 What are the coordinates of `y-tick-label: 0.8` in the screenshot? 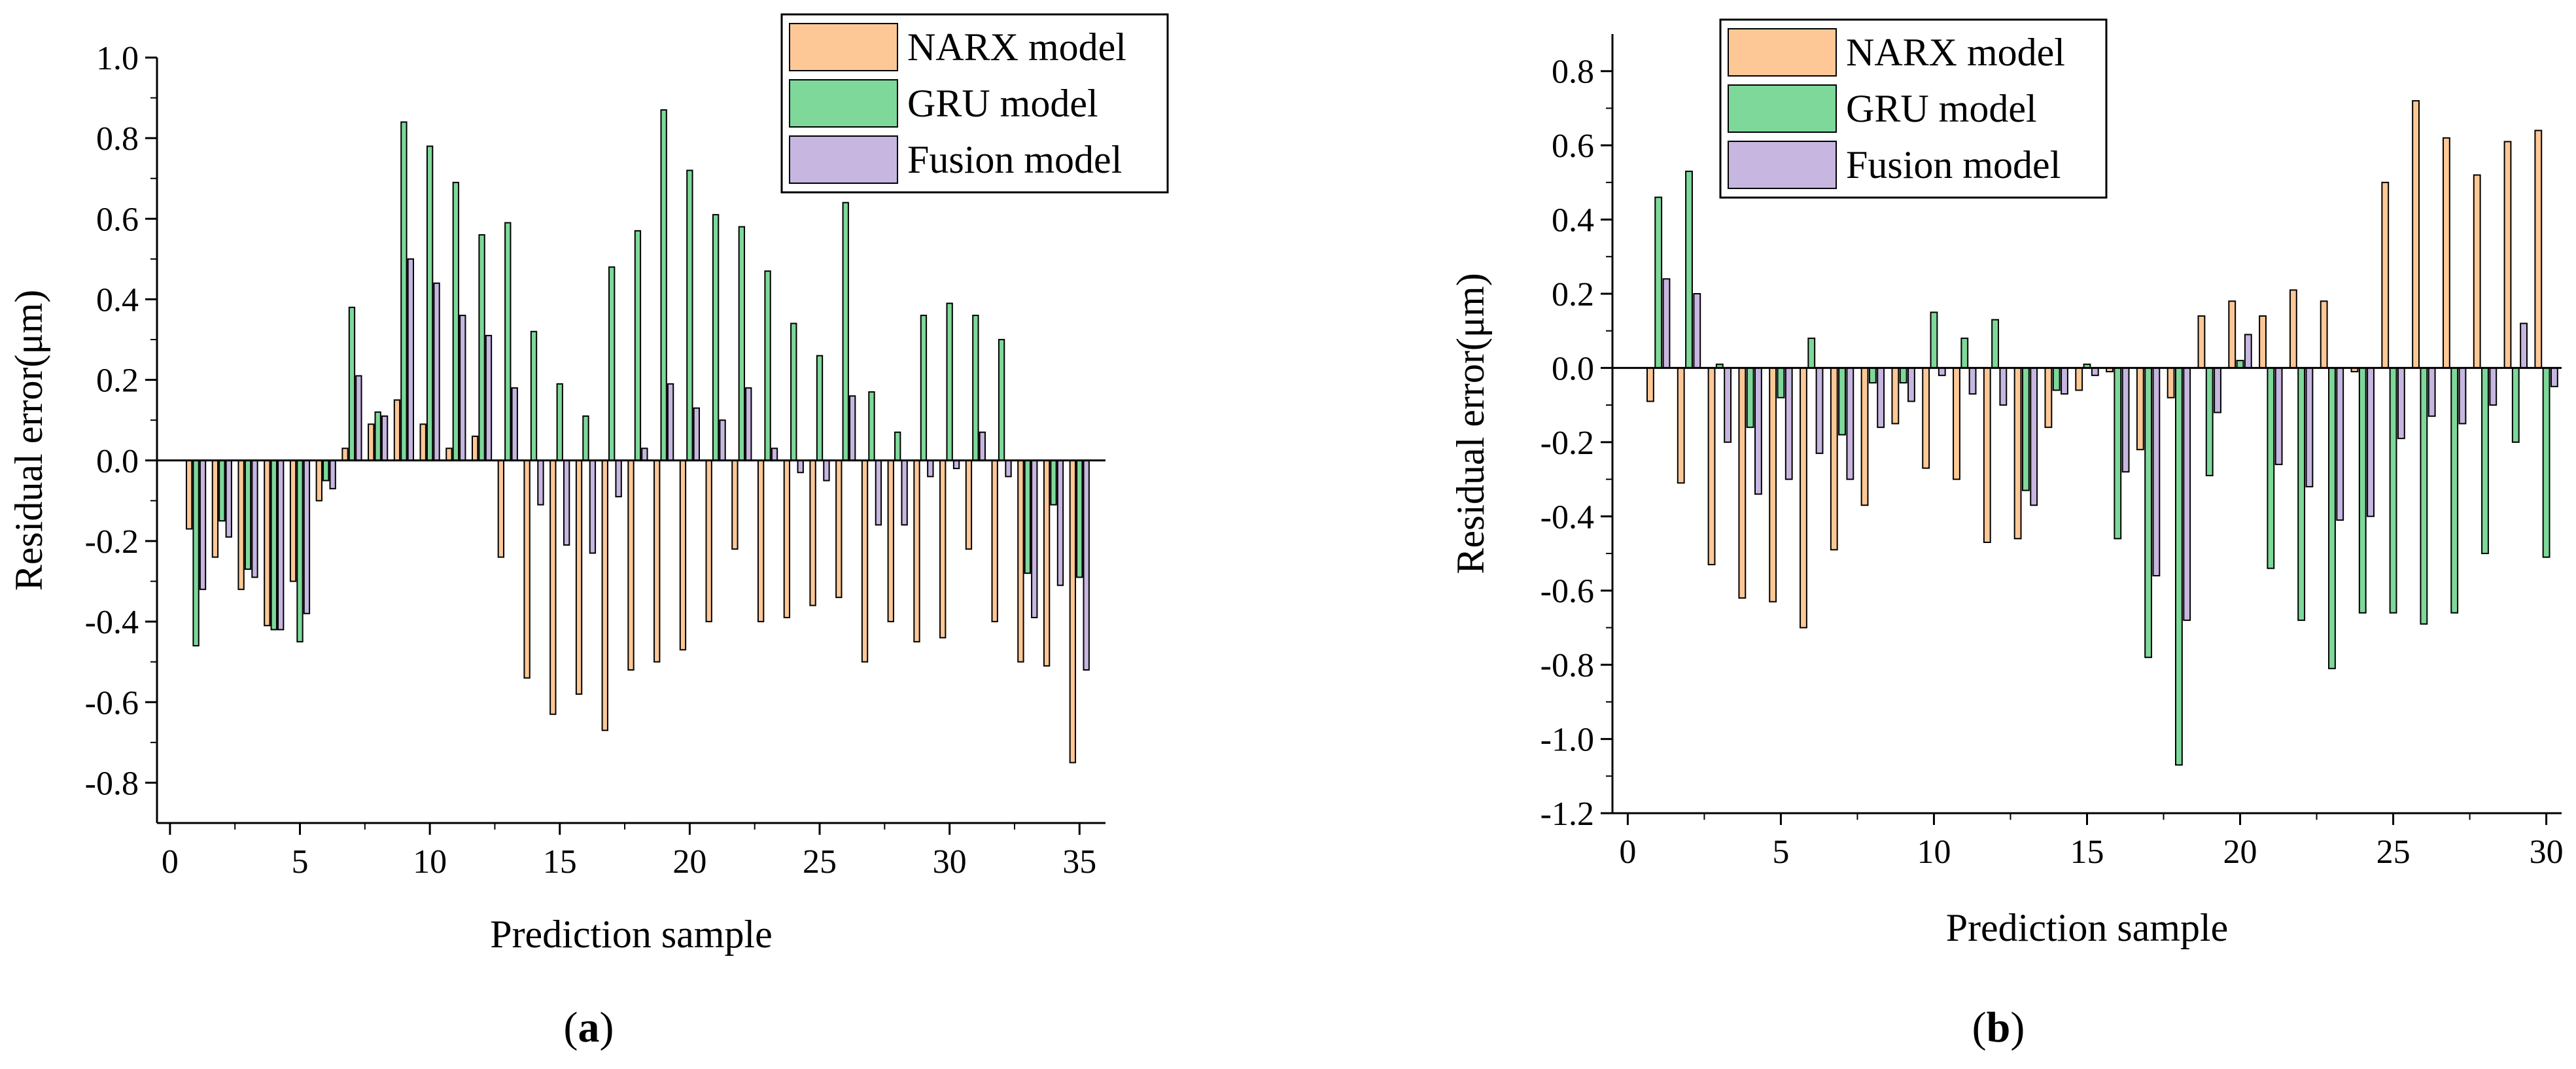 It's located at (1573, 72).